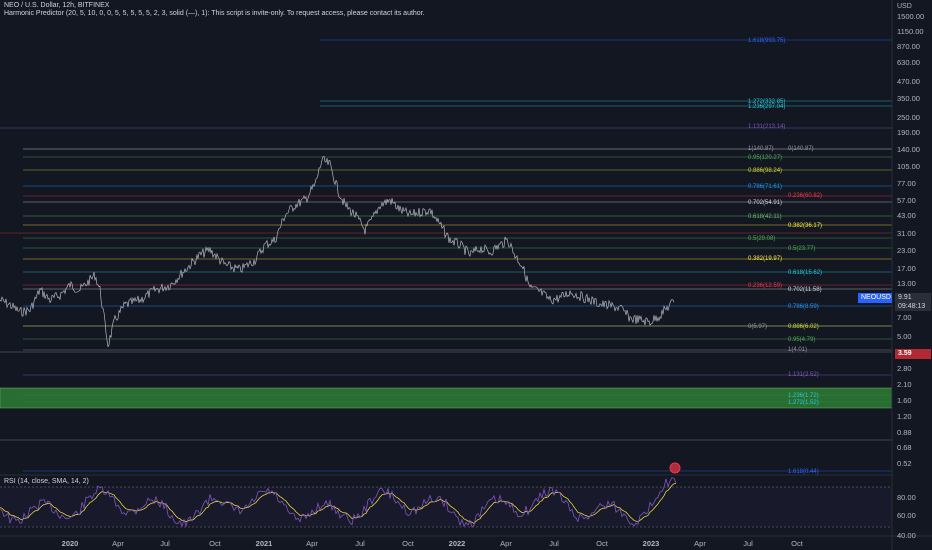  I want to click on price-tick-label: 1.20, so click(904, 416).